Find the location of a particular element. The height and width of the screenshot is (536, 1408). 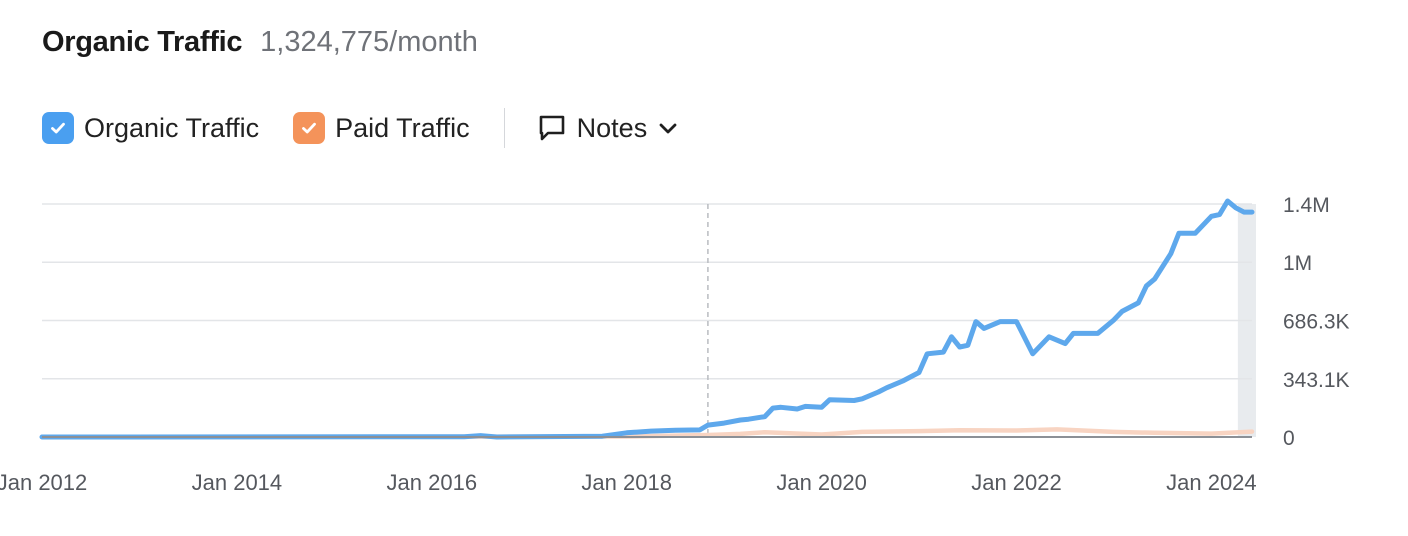

legend-paid-traffic: Paid Traffic is located at coordinates (381, 128).